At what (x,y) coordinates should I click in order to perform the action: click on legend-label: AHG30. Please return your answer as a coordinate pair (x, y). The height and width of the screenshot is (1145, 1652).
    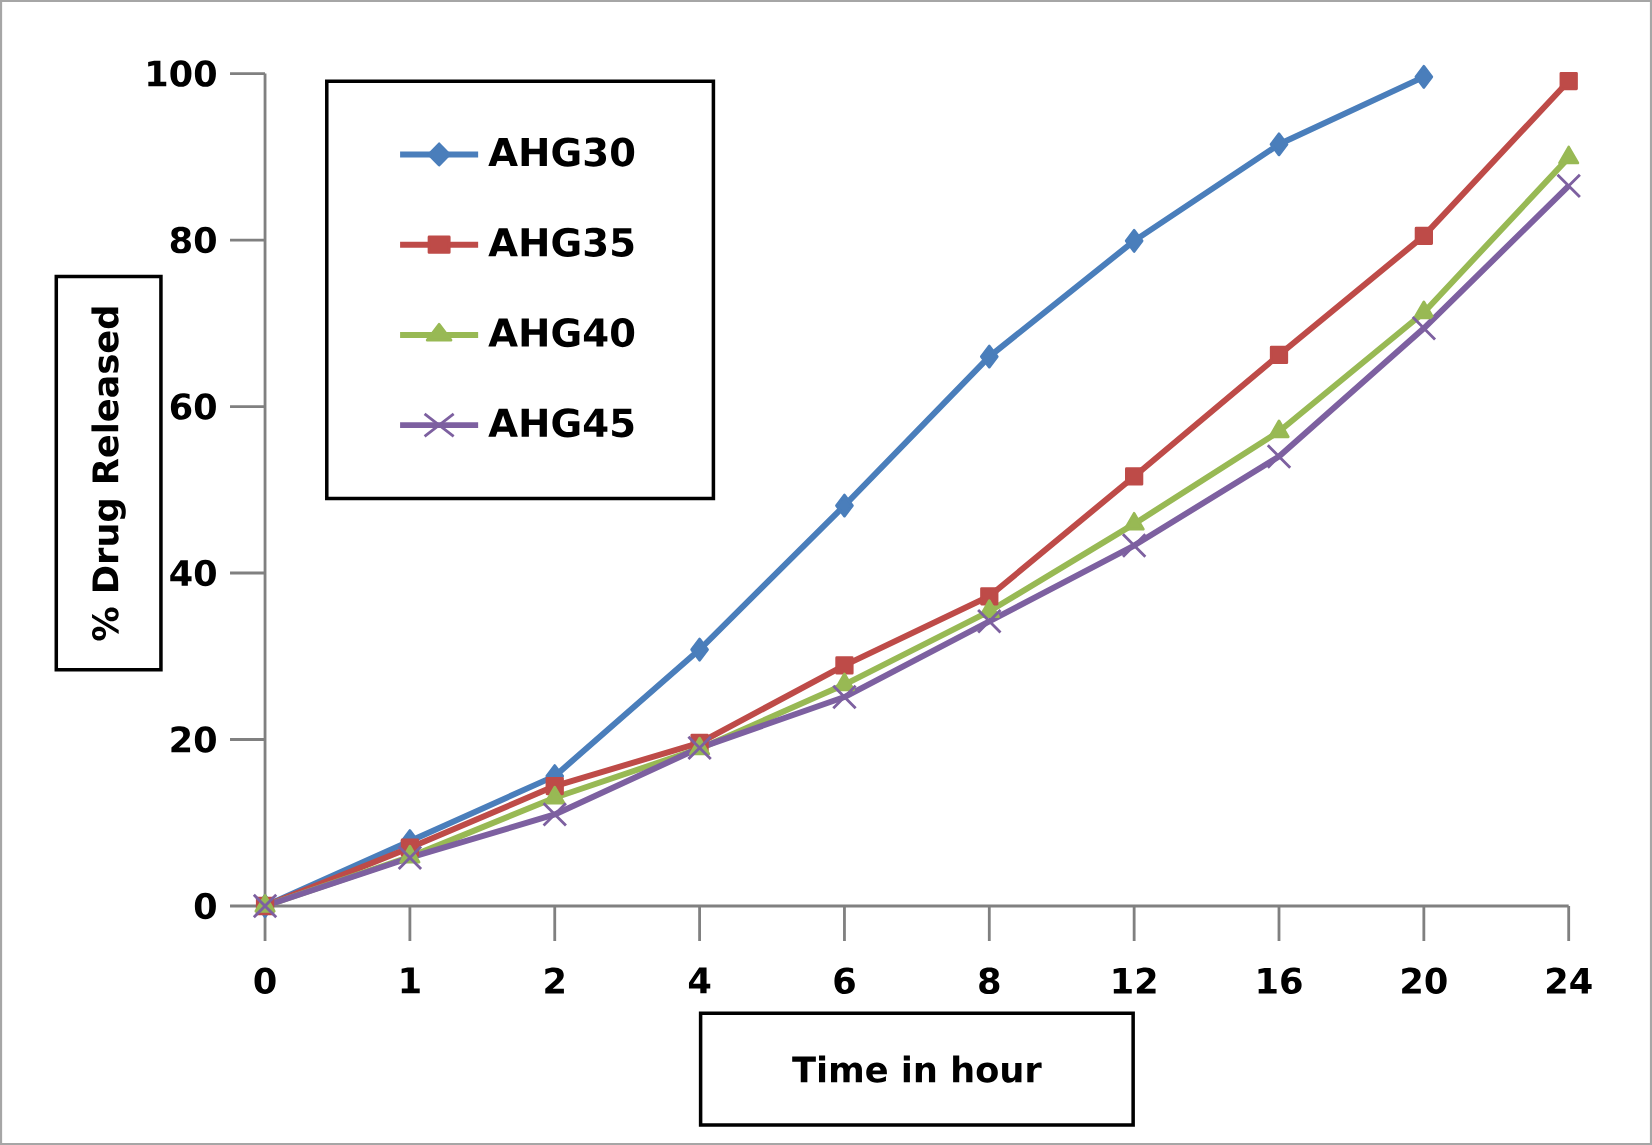
    Looking at the image, I should click on (561, 152).